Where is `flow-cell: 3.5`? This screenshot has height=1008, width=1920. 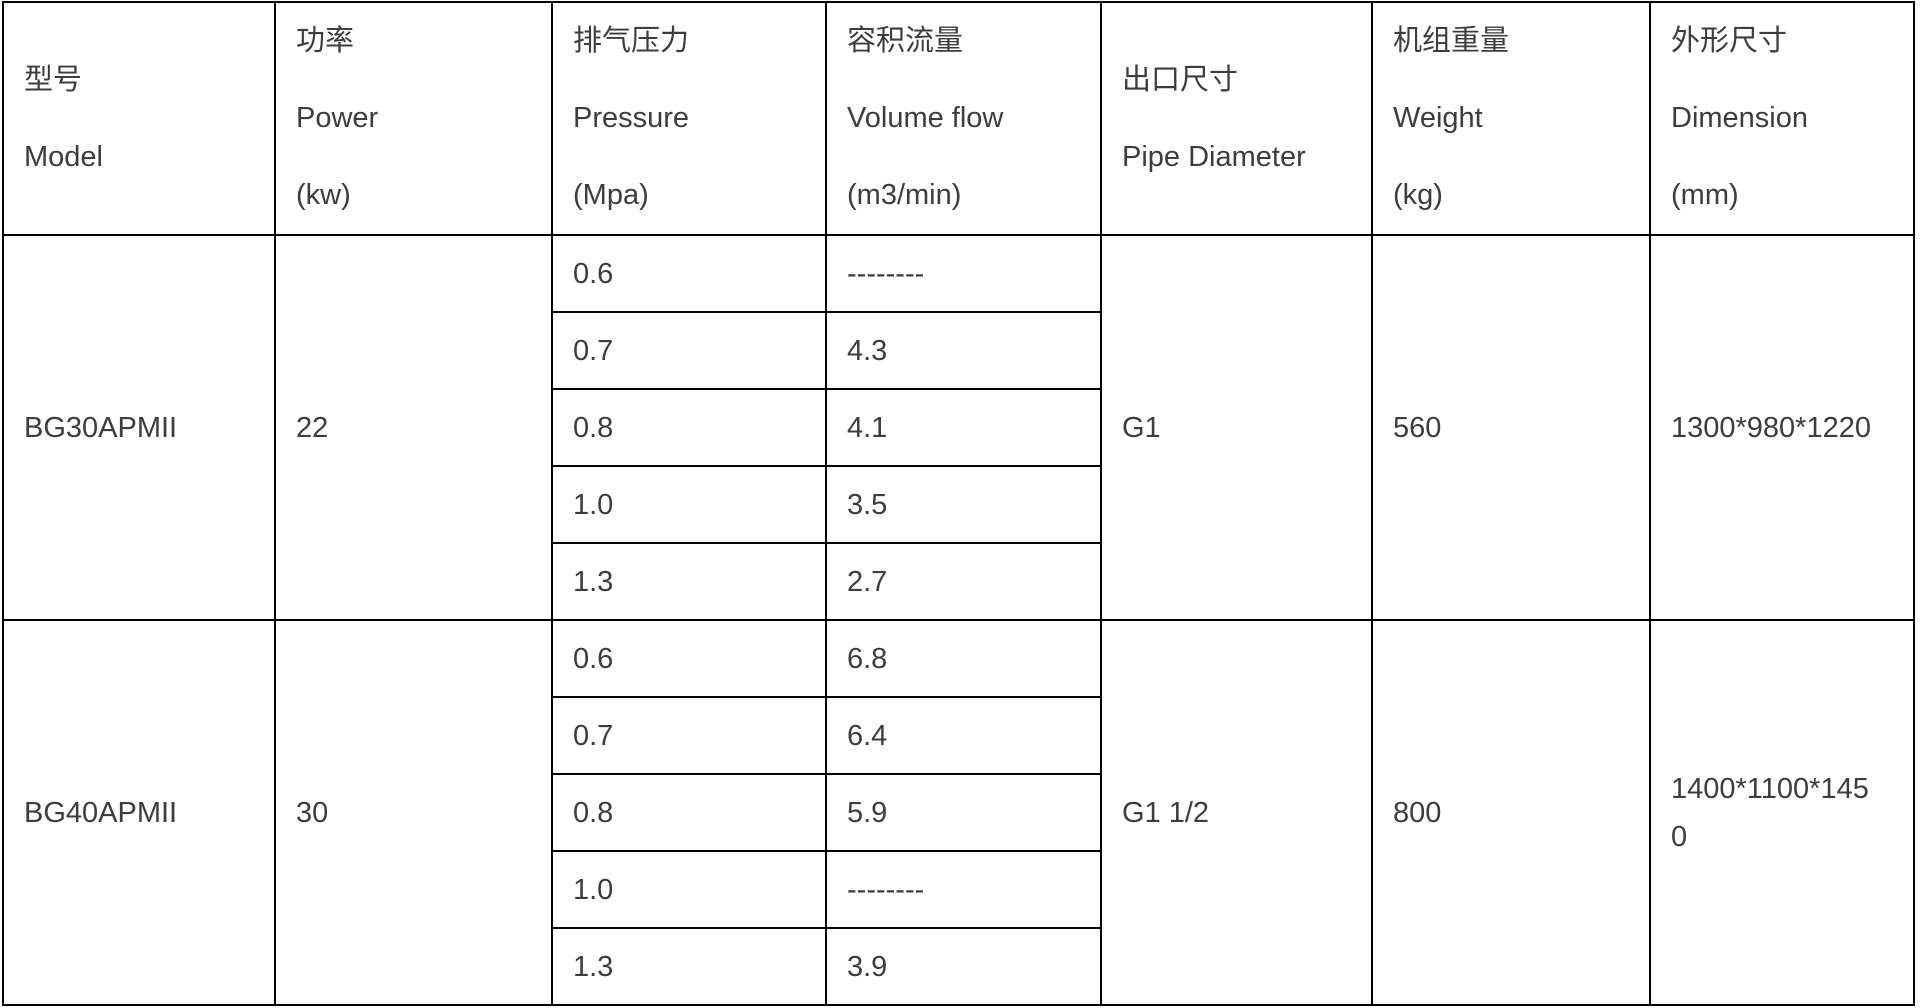
flow-cell: 3.5 is located at coordinates (963, 504).